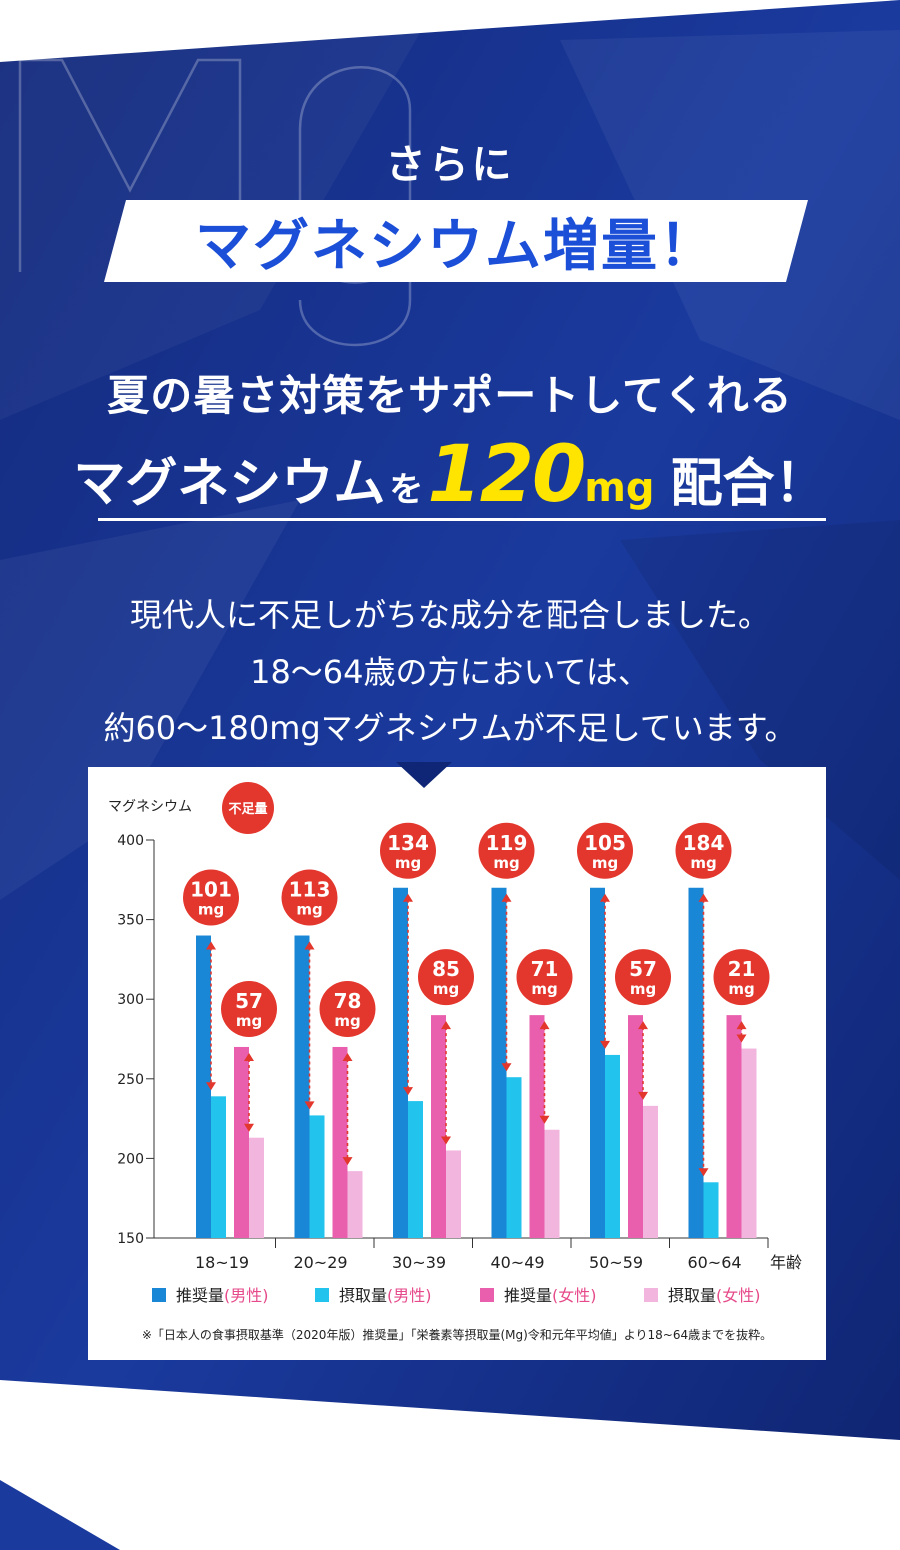  I want to click on y-tick-label: 400, so click(130, 841).